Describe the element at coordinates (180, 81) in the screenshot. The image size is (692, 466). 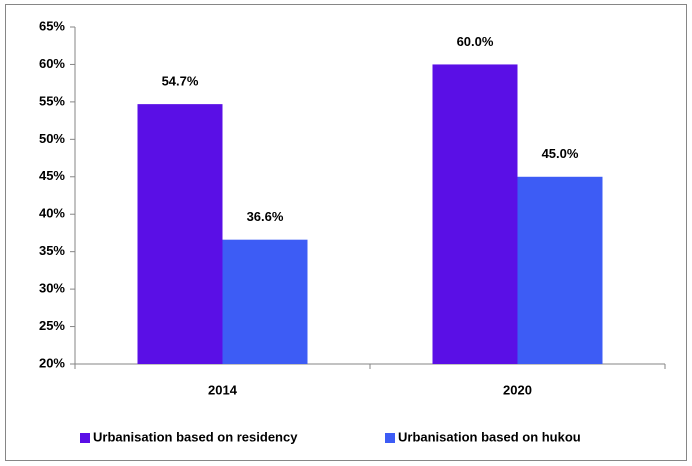
I see `data-label: 54.7%` at that location.